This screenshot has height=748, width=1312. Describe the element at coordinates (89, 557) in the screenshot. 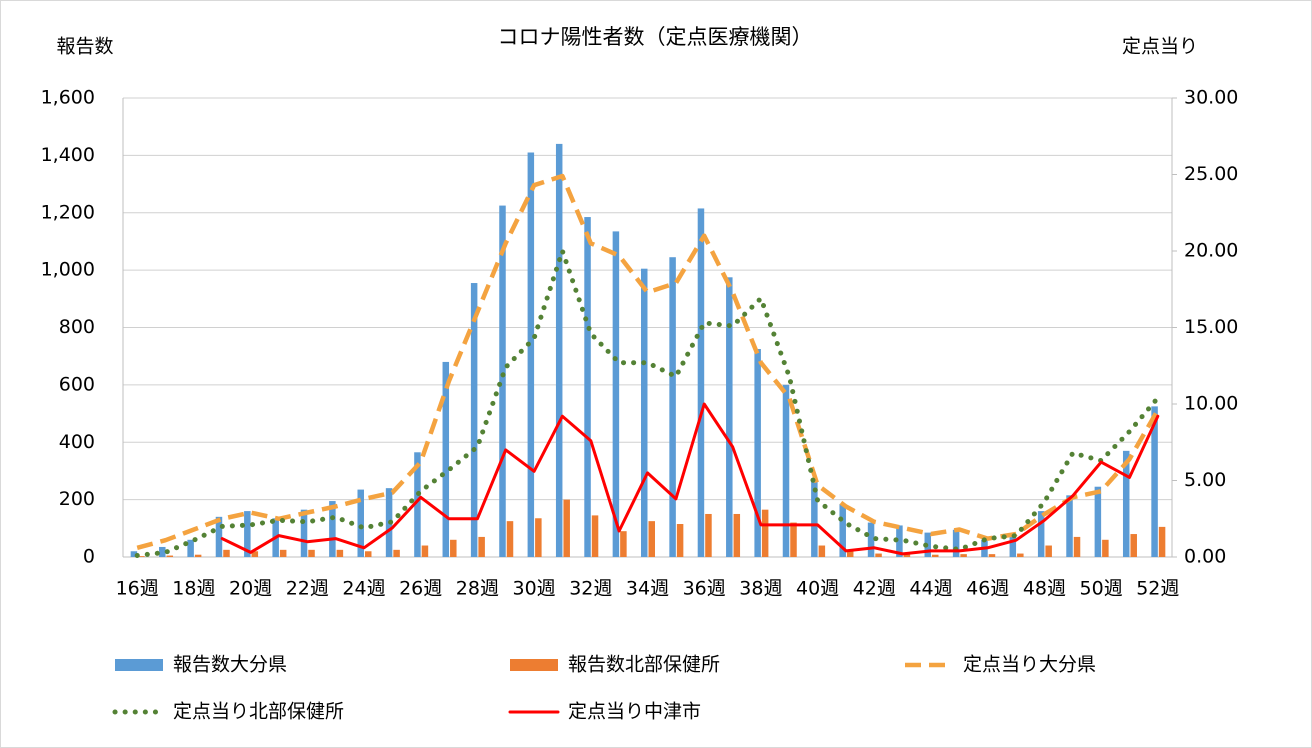

I see `y-tick-label: 0` at that location.